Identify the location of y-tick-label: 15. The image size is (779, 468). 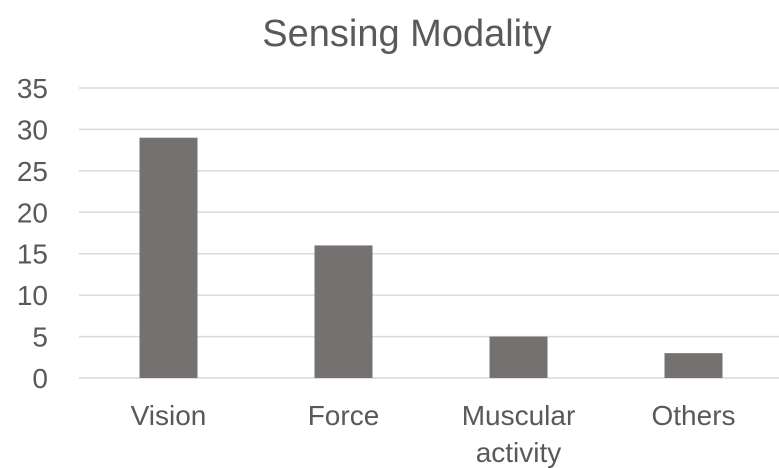
(32, 254).